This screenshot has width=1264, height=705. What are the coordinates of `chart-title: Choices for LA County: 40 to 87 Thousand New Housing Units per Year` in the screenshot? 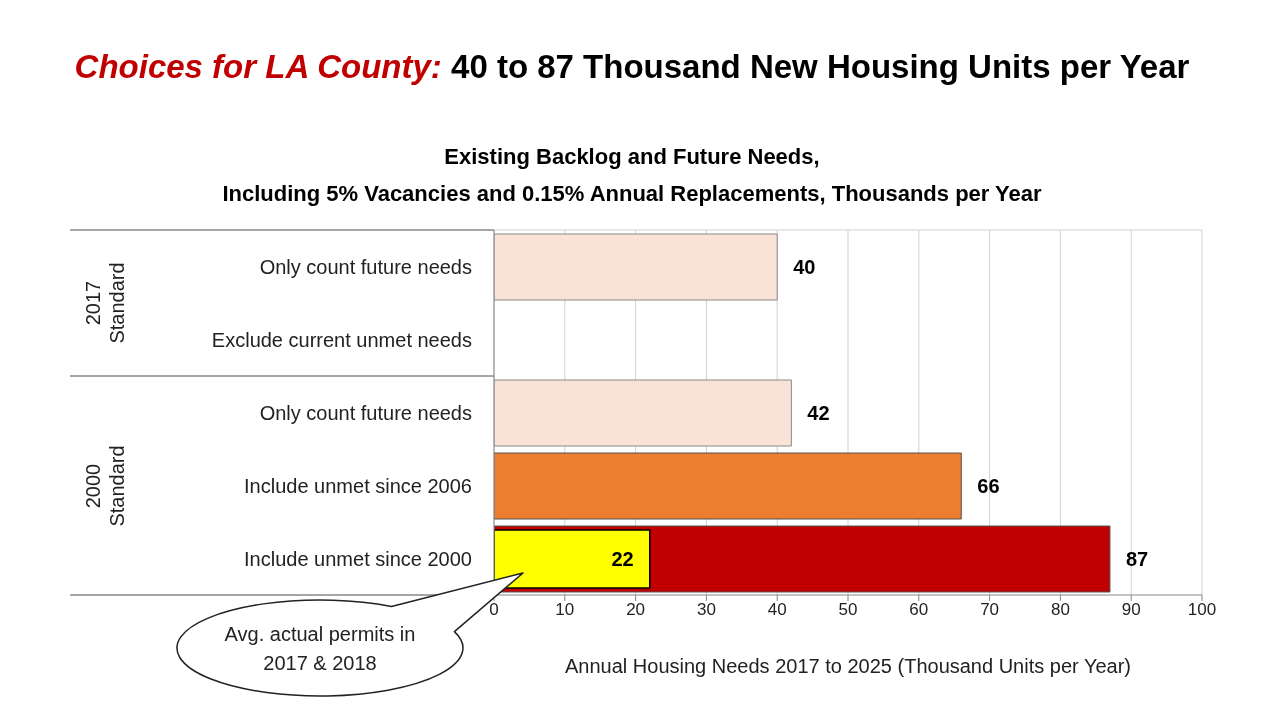 It's located at (632, 66).